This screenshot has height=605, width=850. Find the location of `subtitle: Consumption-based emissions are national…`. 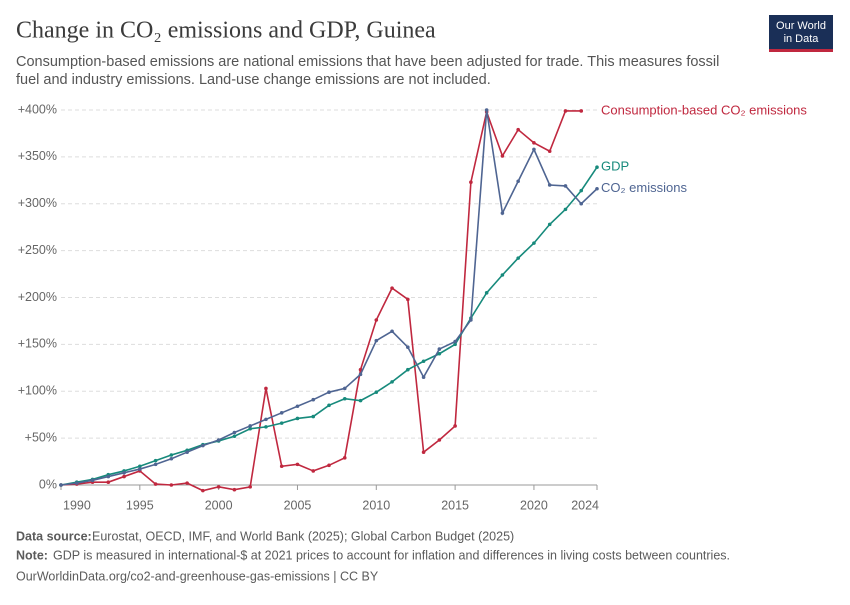

subtitle: Consumption-based emissions are national… is located at coordinates (367, 62).